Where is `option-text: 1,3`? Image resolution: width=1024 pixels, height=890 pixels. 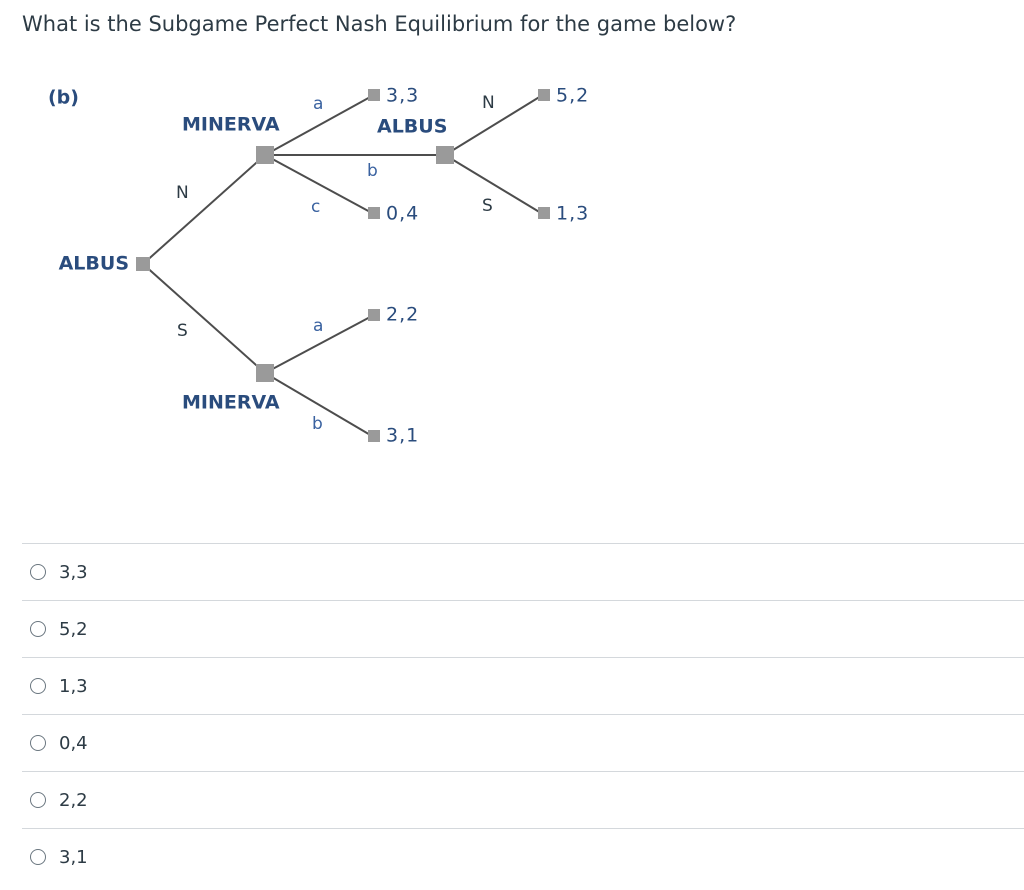
option-text: 1,3 is located at coordinates (73, 686).